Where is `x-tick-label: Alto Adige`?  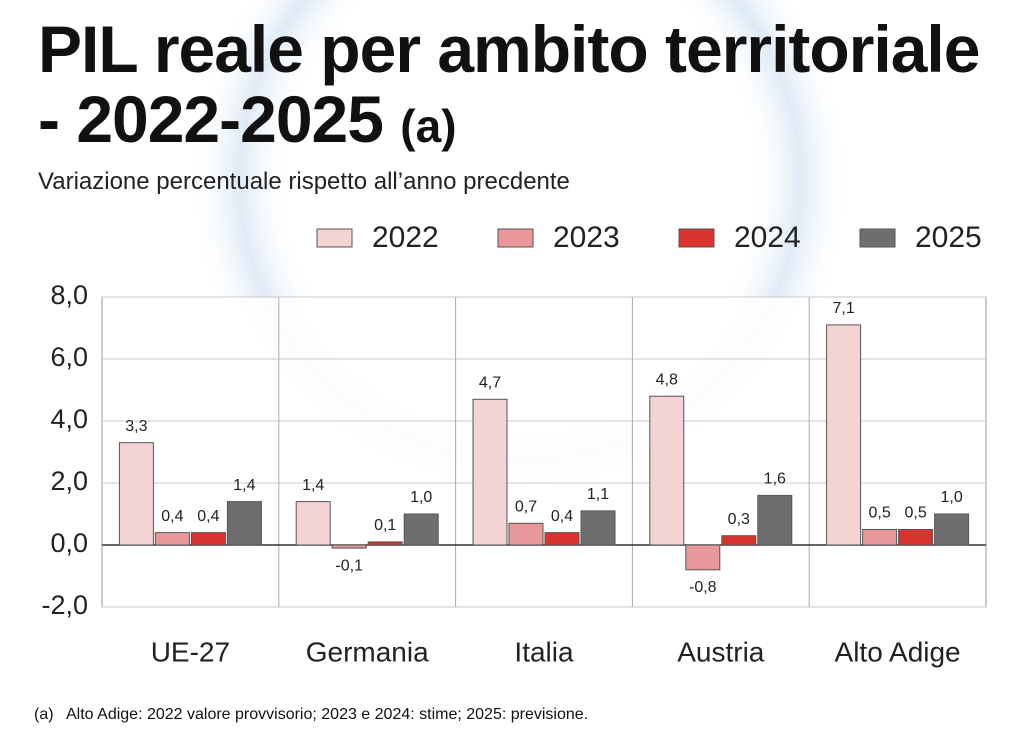 x-tick-label: Alto Adige is located at coordinates (898, 651).